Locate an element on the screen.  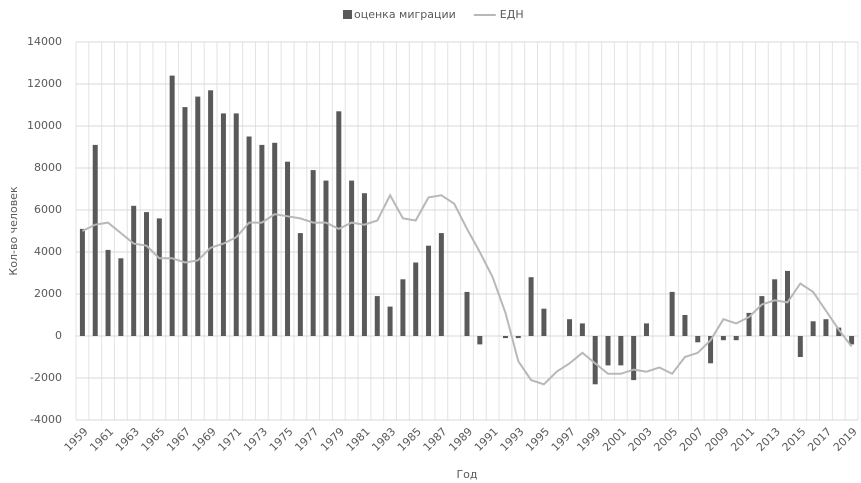
x-tick-label: 1995 is located at coordinates (537, 439).